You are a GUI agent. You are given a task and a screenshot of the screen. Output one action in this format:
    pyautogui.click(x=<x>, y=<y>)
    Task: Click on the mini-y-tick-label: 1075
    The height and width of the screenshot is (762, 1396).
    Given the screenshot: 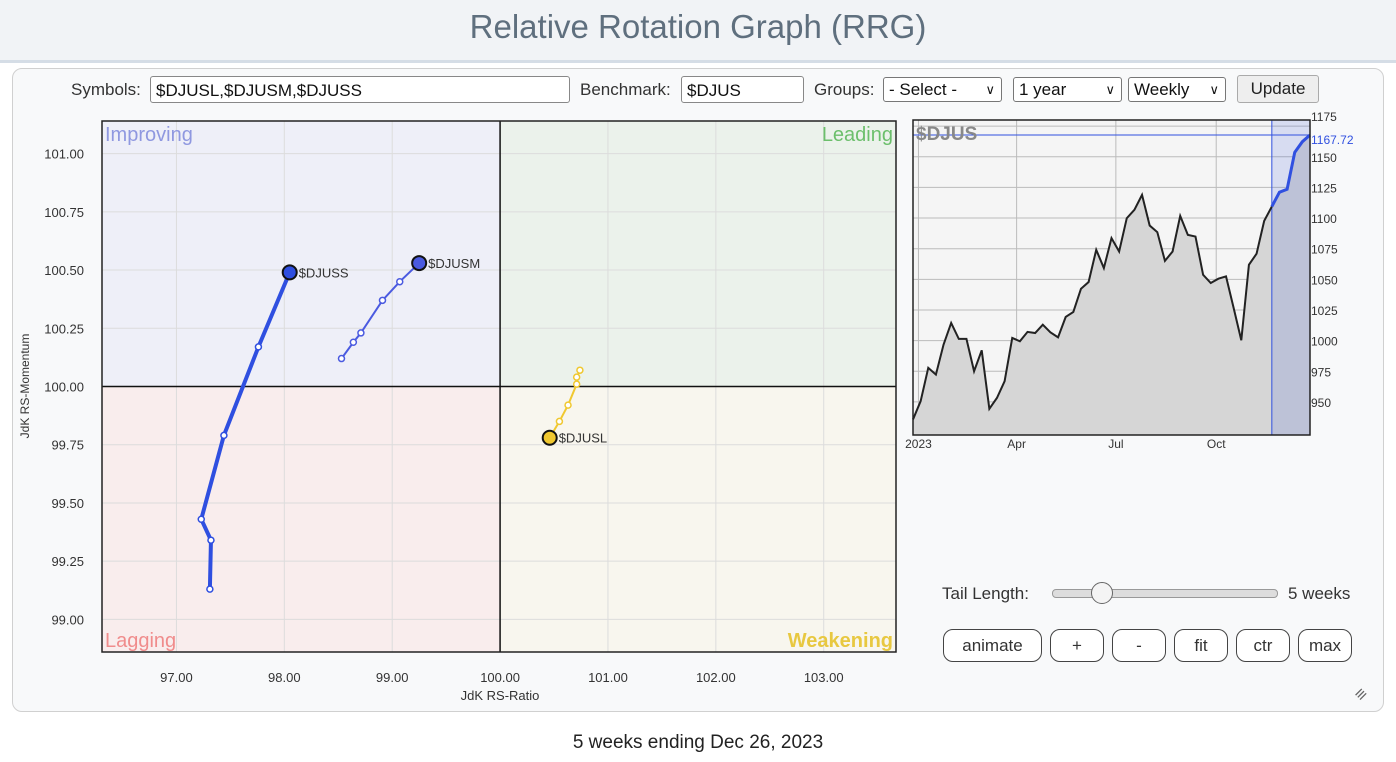 What is the action you would take?
    pyautogui.click(x=1324, y=250)
    